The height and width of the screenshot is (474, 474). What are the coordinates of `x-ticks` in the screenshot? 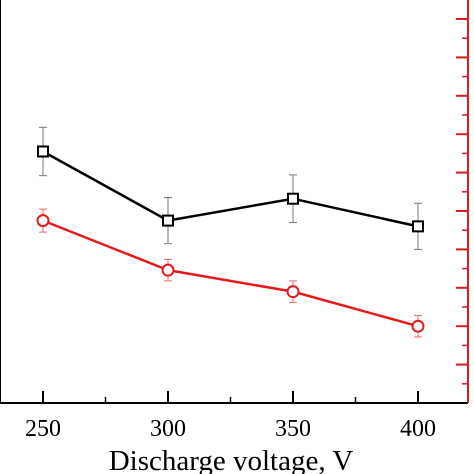 It's located at (230, 397).